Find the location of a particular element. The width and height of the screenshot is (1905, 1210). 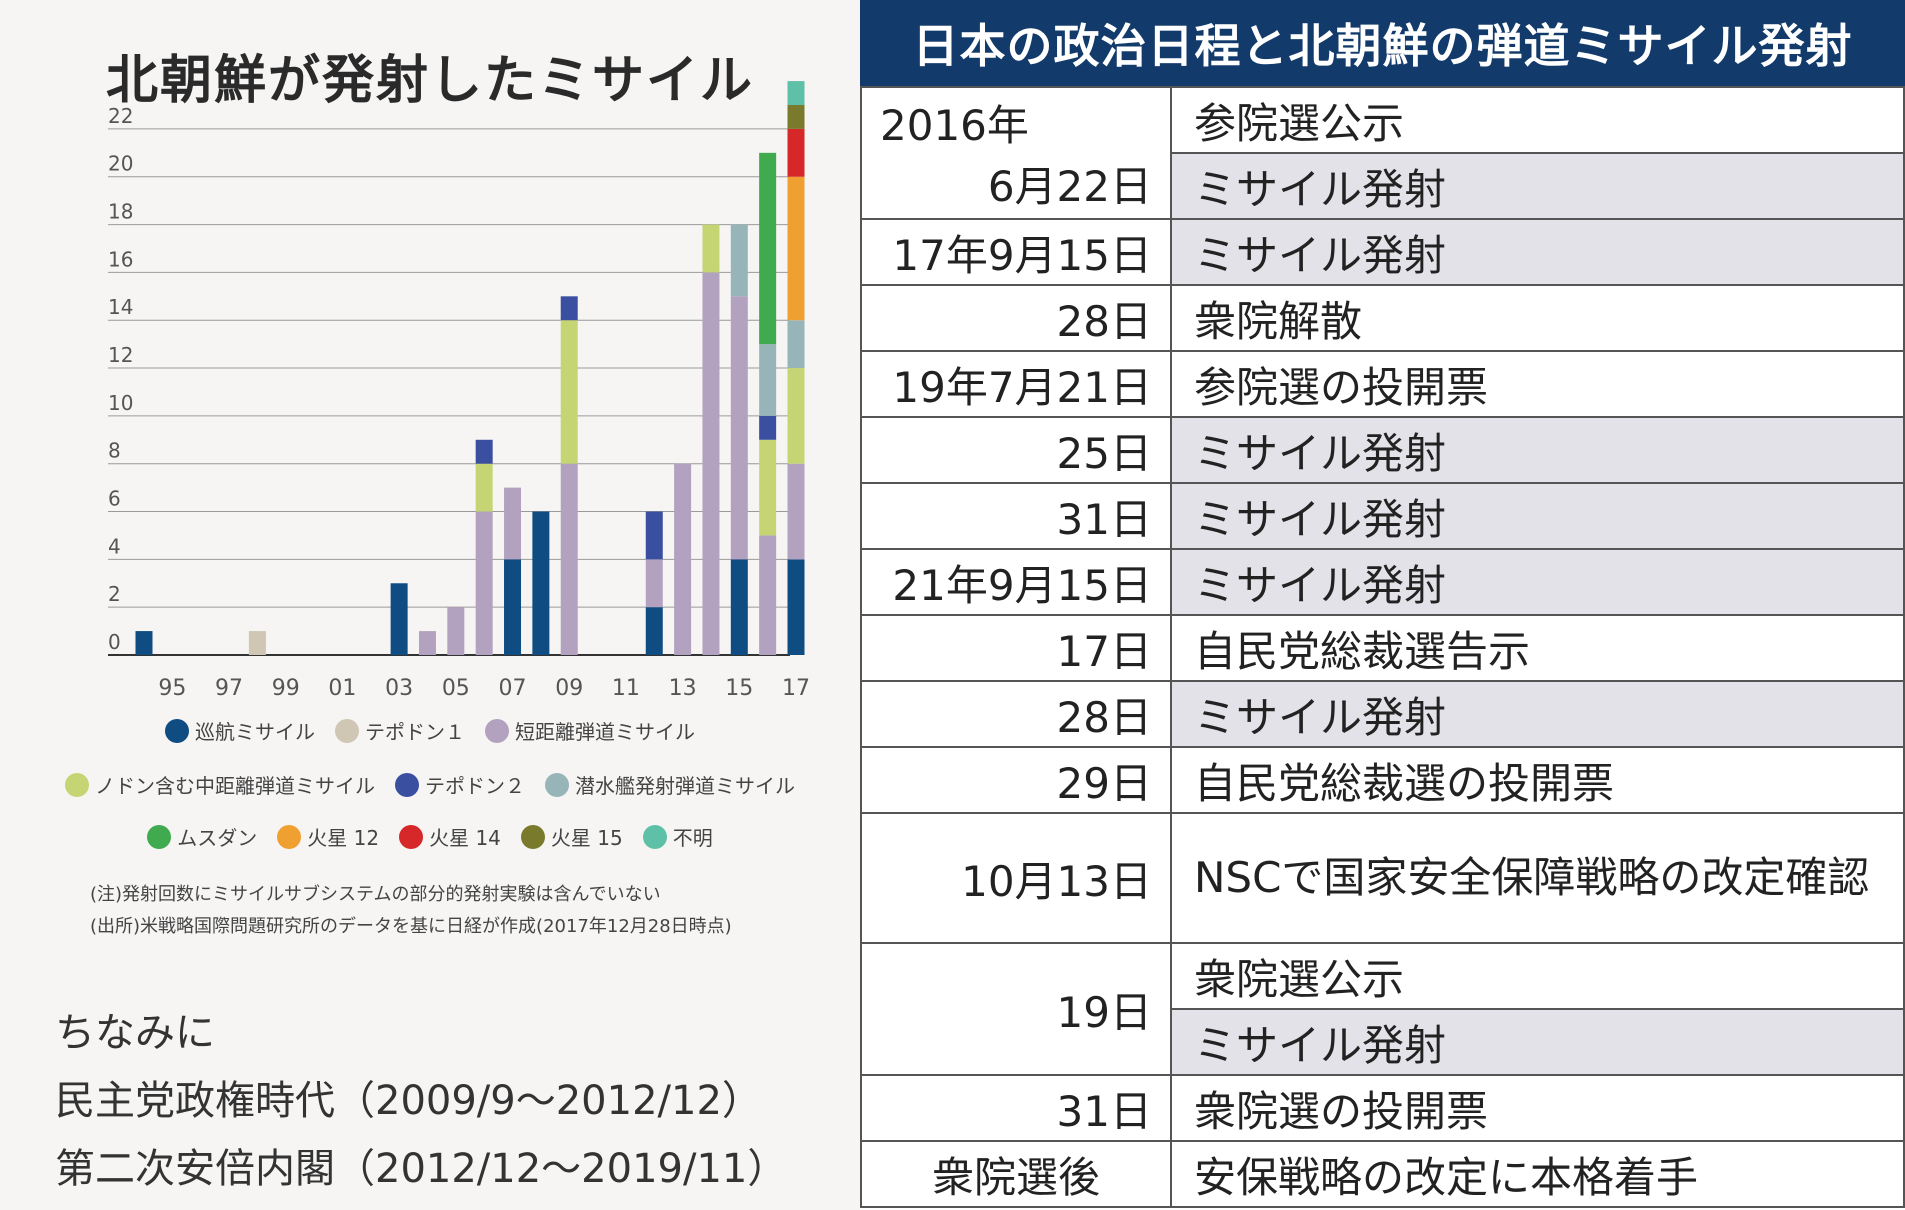

y-tick-label: 10 is located at coordinates (120, 403).